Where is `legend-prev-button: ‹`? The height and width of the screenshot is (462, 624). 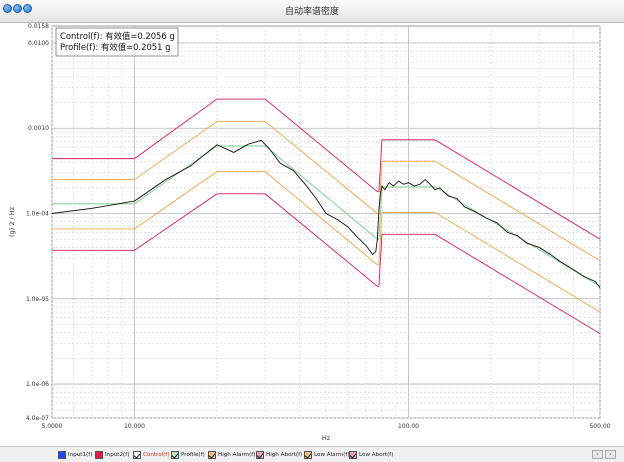 legend-prev-button: ‹ is located at coordinates (597, 454).